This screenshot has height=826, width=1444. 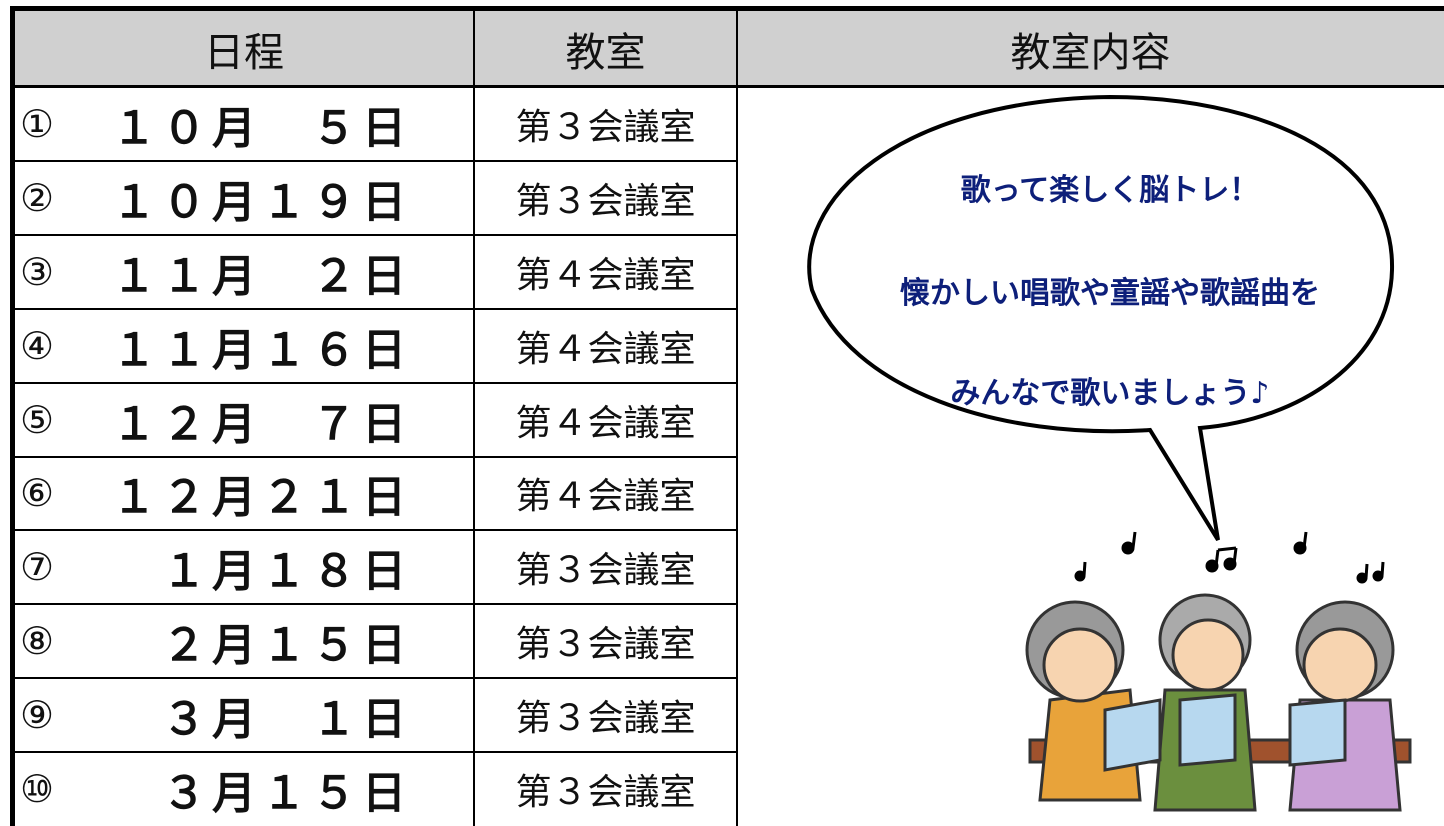 What do you see at coordinates (287, 720) in the screenshot?
I see `row-date: ３月 １日` at bounding box center [287, 720].